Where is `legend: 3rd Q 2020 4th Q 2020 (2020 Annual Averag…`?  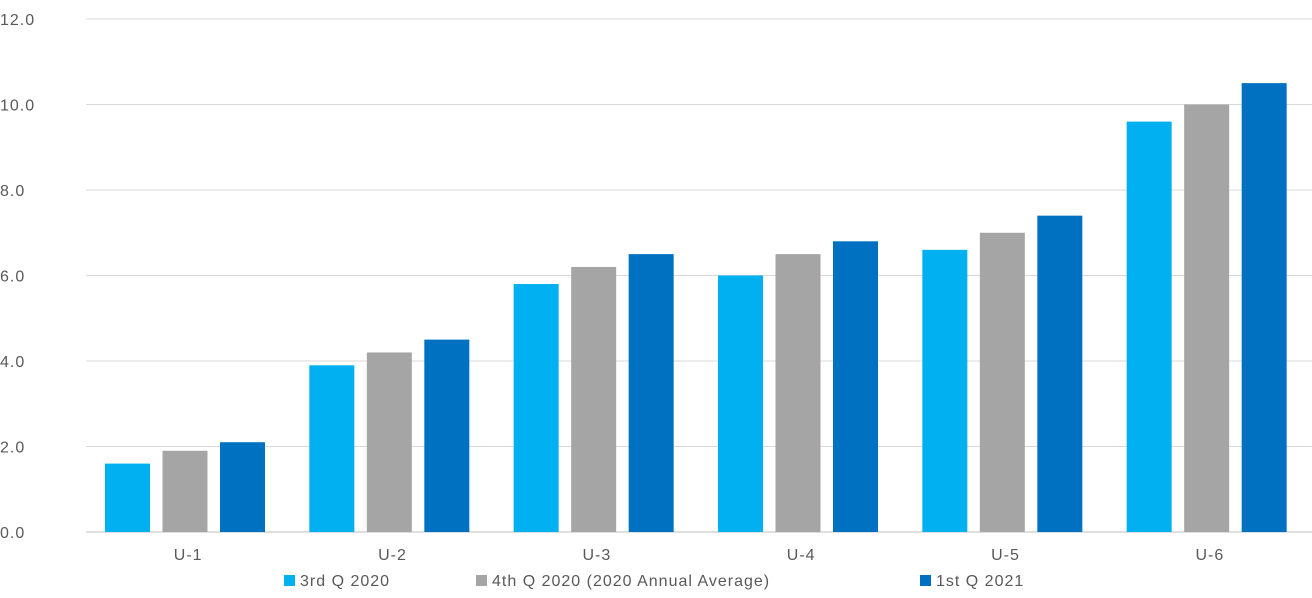 legend: 3rd Q 2020 4th Q 2020 (2020 Annual Averag… is located at coordinates (654, 581).